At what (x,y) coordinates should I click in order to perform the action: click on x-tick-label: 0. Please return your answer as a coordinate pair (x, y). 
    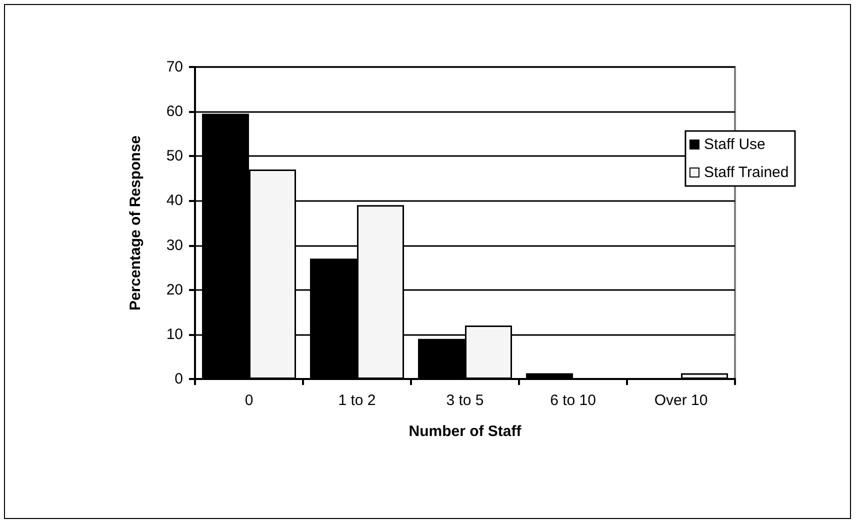
    Looking at the image, I should click on (249, 400).